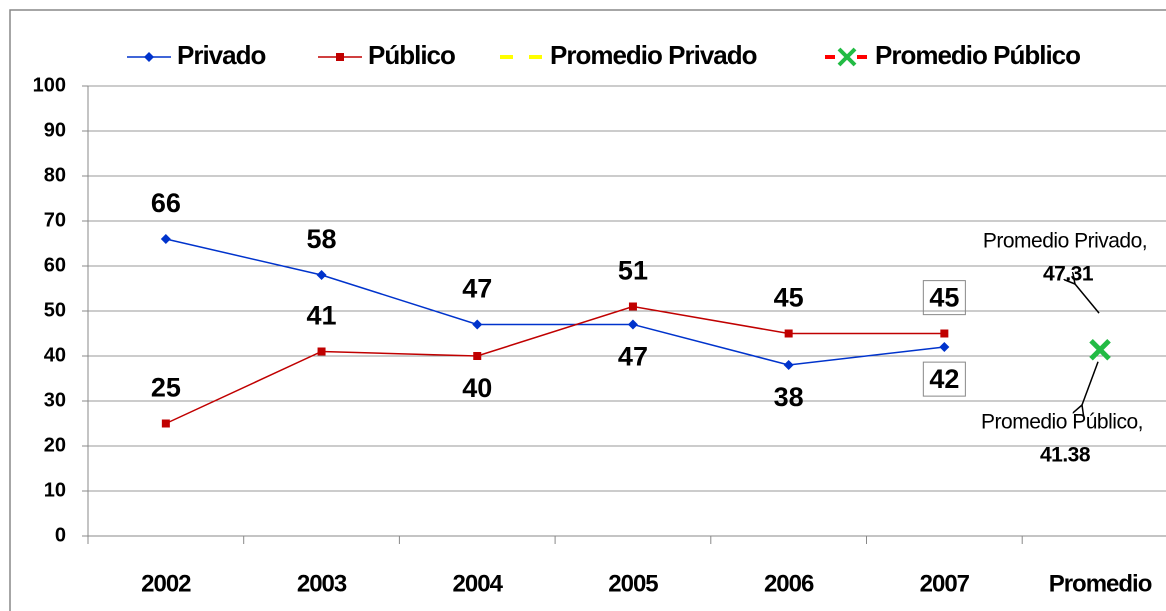 The image size is (1166, 611). I want to click on y-tick-label: 90, so click(55, 130).